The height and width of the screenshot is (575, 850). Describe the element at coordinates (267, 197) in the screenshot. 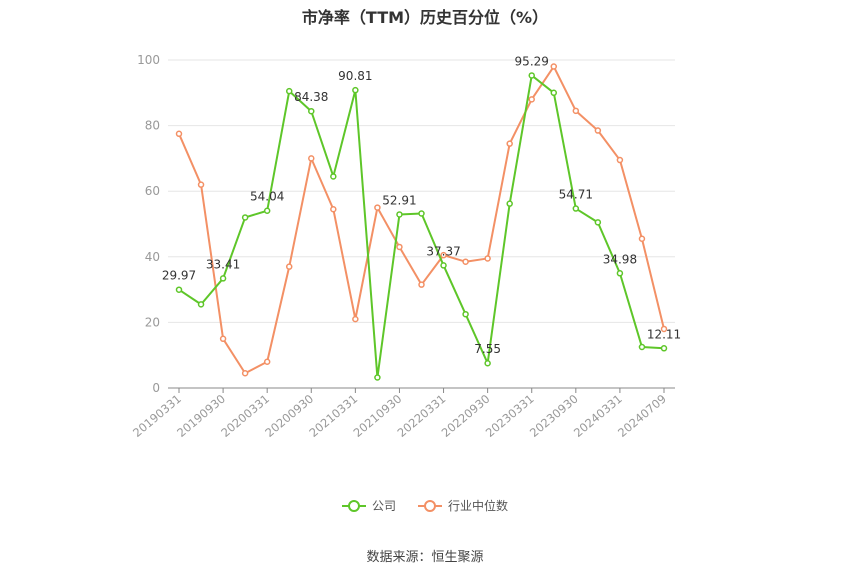

I see `data-label: 54.04` at that location.